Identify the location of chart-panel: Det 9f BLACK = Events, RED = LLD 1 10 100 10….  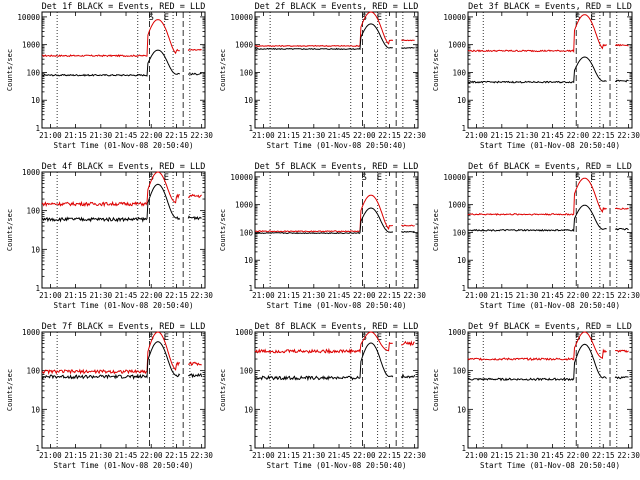
(536, 396).